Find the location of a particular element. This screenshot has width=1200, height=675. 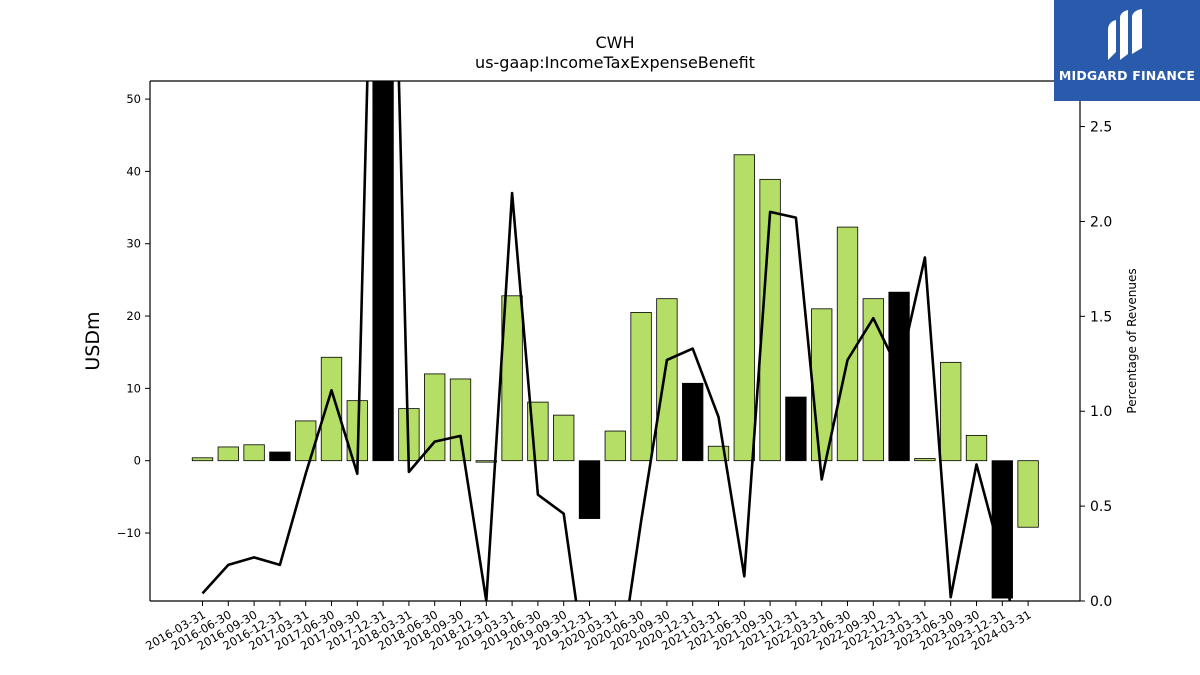

y2-tick-label: 2.0 is located at coordinates (1101, 222).